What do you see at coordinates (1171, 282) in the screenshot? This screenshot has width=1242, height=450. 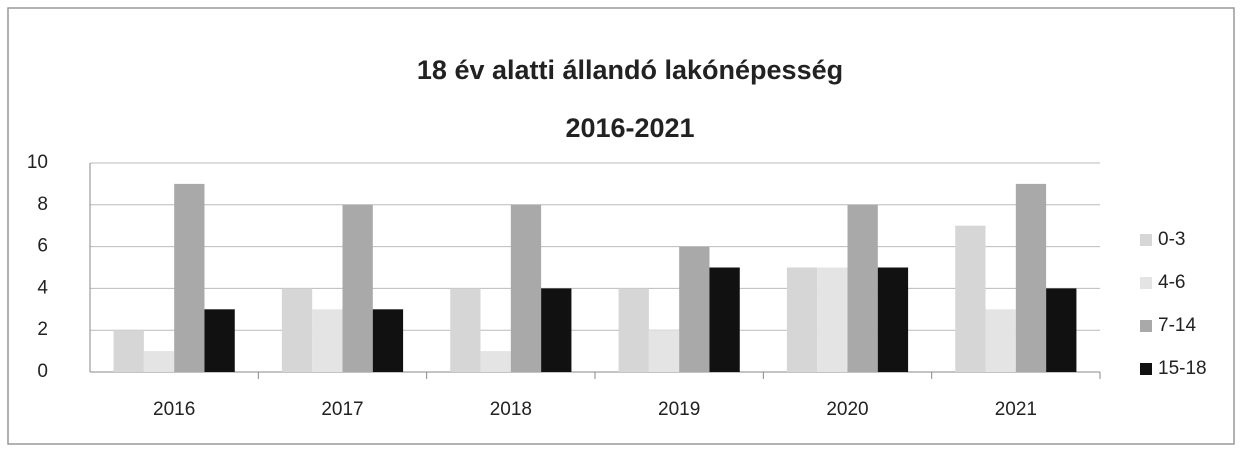 I see `legend-label: 4-6` at bounding box center [1171, 282].